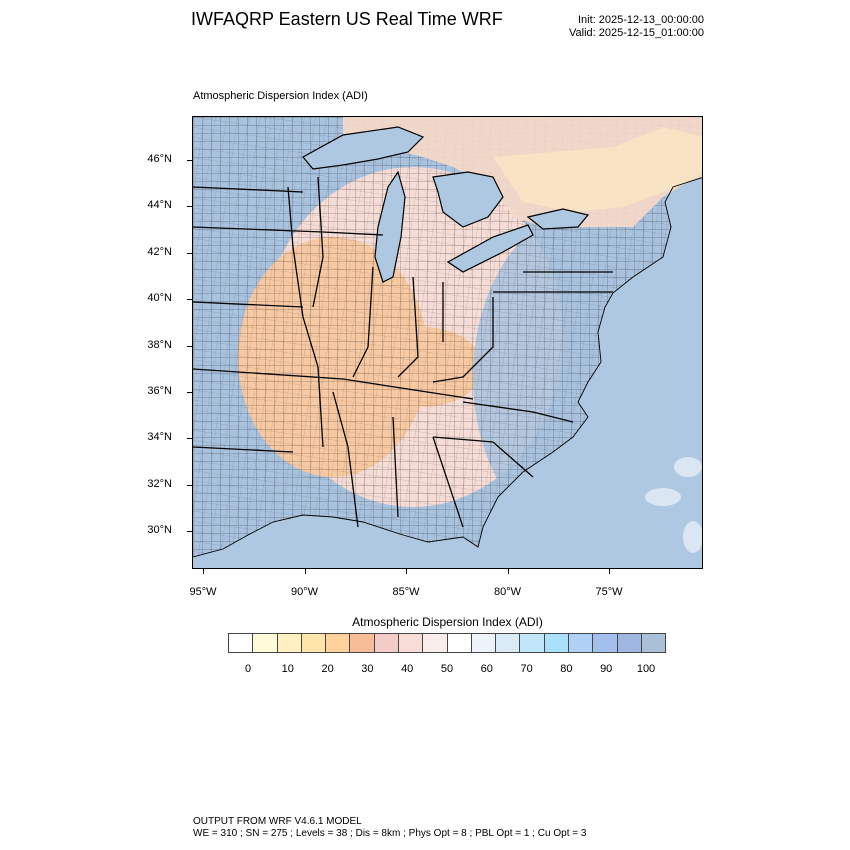 Image resolution: width=850 pixels, height=850 pixels. What do you see at coordinates (468, 199) in the screenshot?
I see `lake-huron` at bounding box center [468, 199].